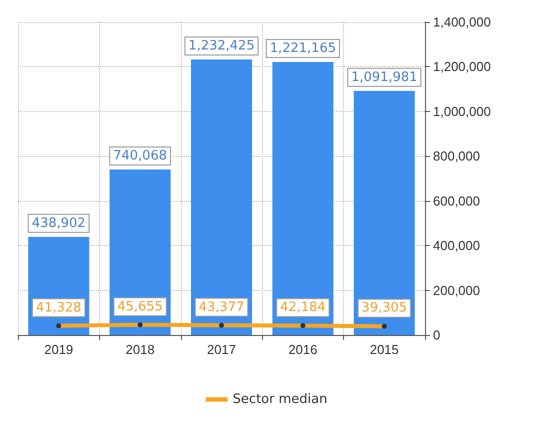  What do you see at coordinates (303, 308) in the screenshot?
I see `data-label: 42,184` at bounding box center [303, 308].